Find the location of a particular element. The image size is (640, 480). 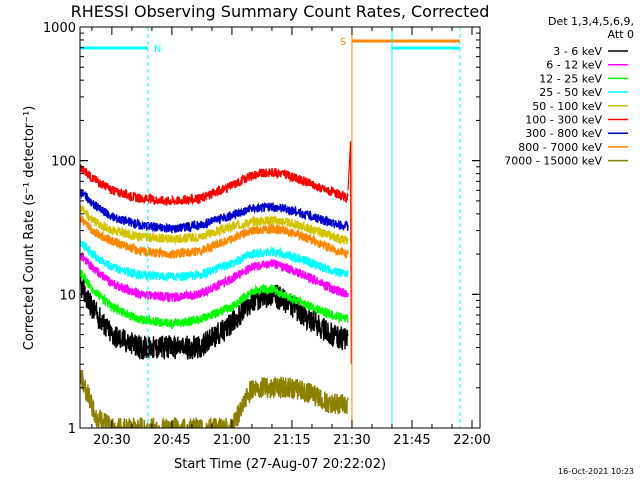

flare-spike is located at coordinates (349, 253).